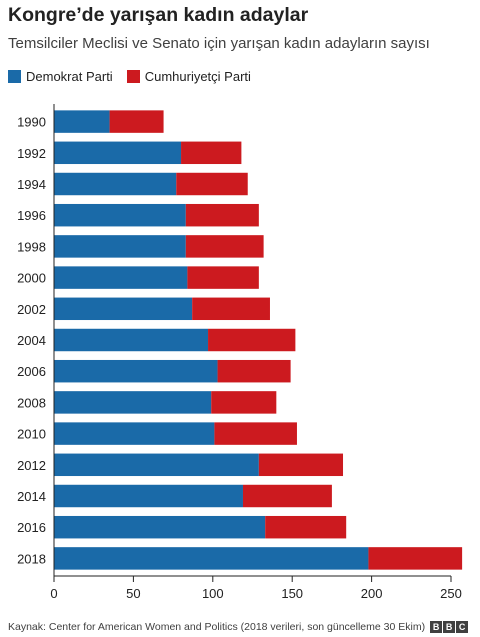 This screenshot has width=480, height=637. What do you see at coordinates (158, 15) in the screenshot?
I see `chart-title: Kongre’de yarışan kadın adaylar` at bounding box center [158, 15].